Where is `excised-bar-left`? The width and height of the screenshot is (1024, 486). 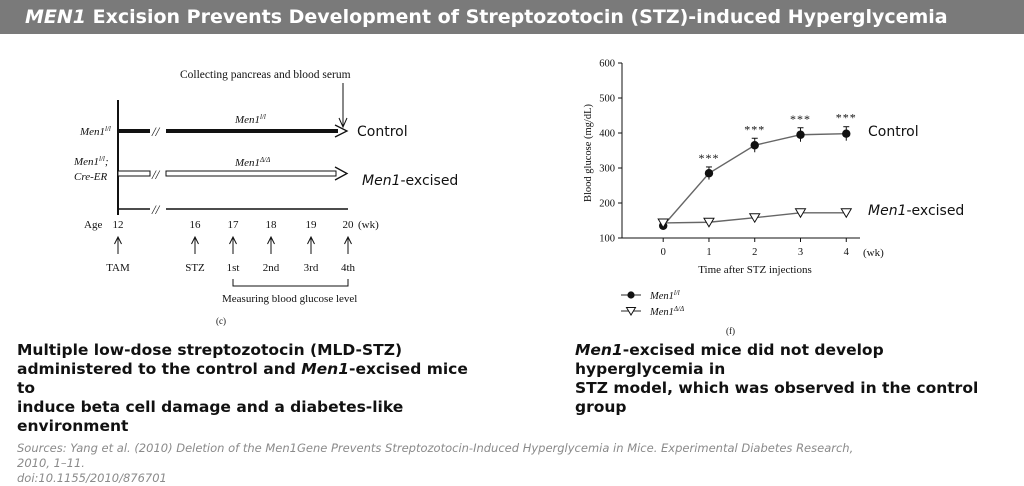 excised-bar-left is located at coordinates (134, 173).